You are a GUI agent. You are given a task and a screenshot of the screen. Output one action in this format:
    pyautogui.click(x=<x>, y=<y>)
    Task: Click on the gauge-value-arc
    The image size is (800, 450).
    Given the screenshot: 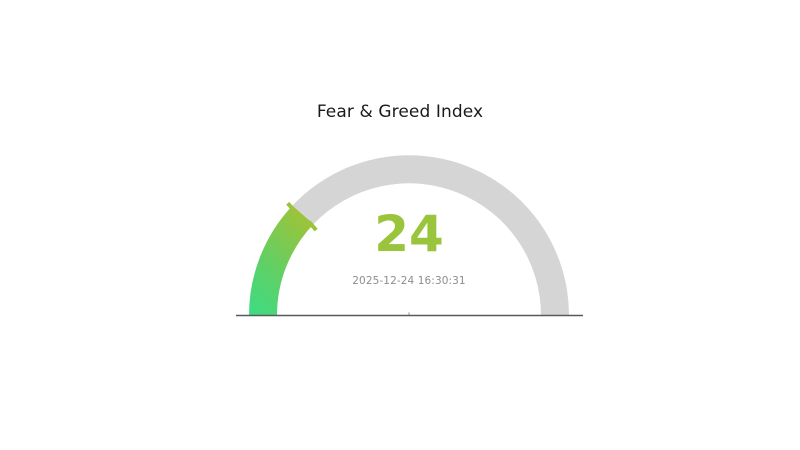 What is the action you would take?
    pyautogui.click(x=281, y=260)
    